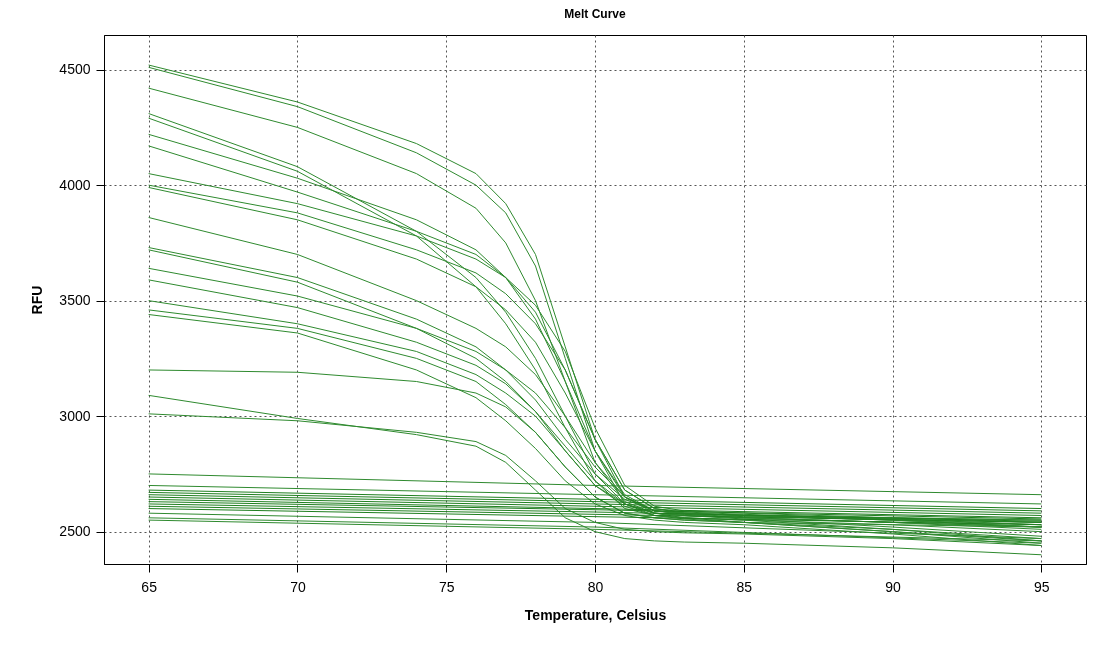 Image resolution: width=1098 pixels, height=669 pixels. Describe the element at coordinates (37, 300) in the screenshot. I see `y-axis-title: RFU` at that location.